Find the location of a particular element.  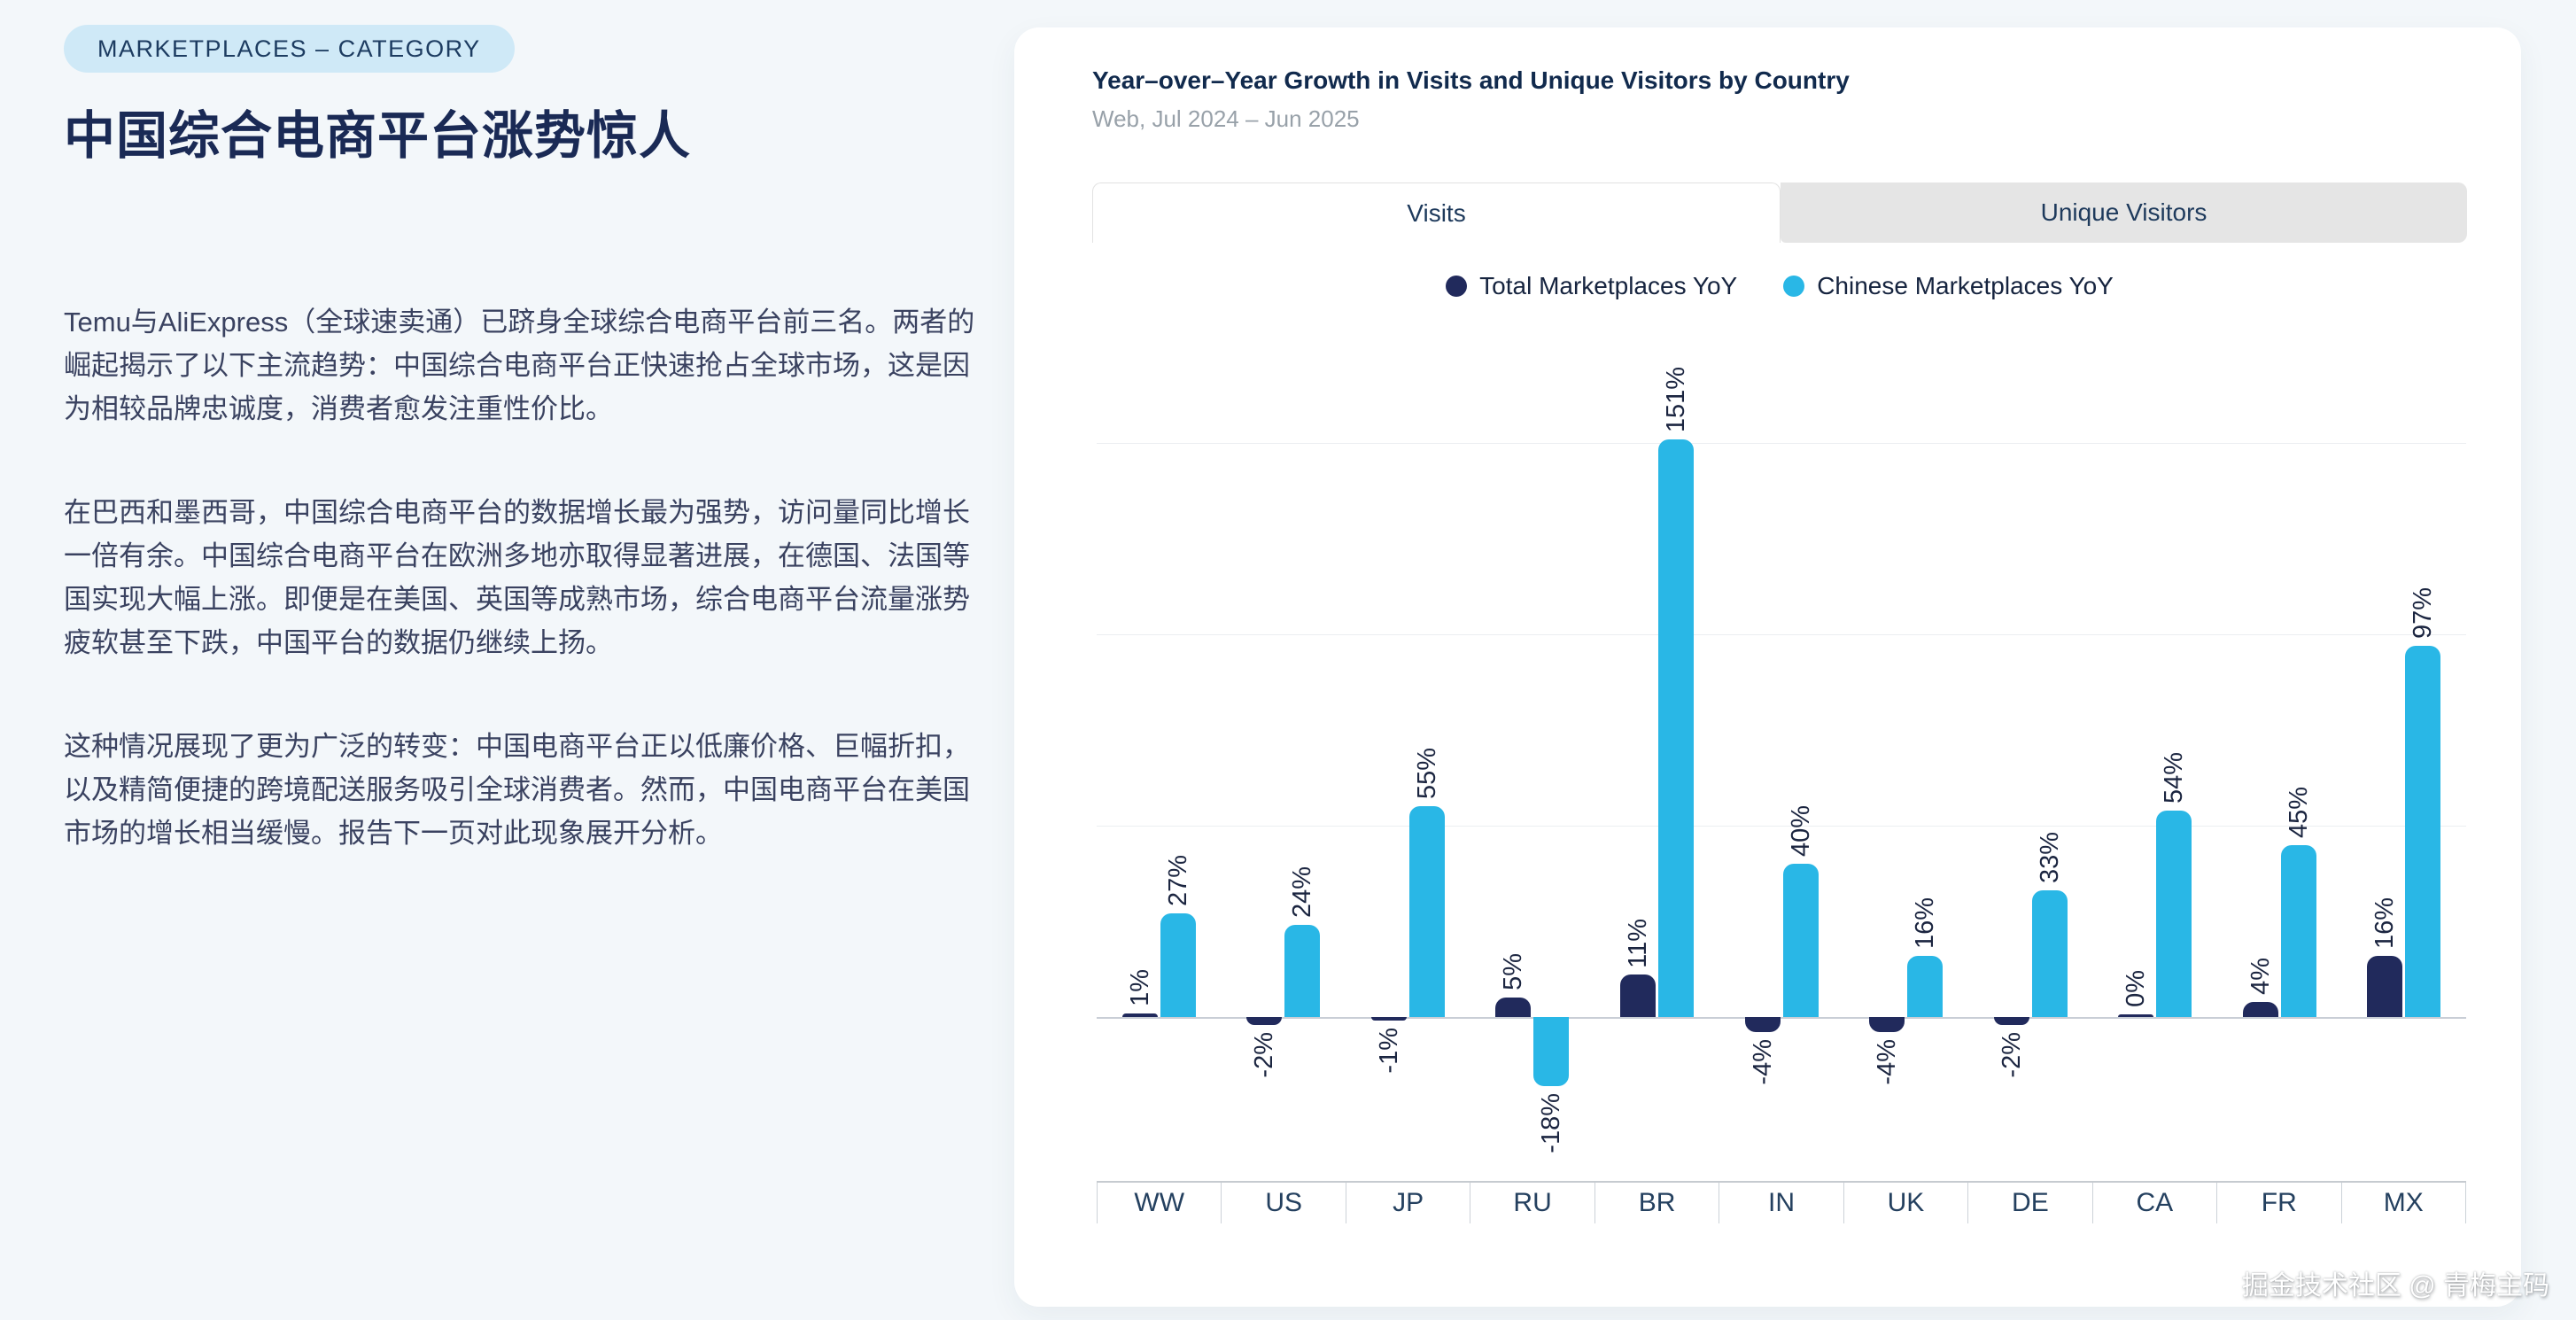

tab-bar: Visits Unique Visitors is located at coordinates (1779, 213).